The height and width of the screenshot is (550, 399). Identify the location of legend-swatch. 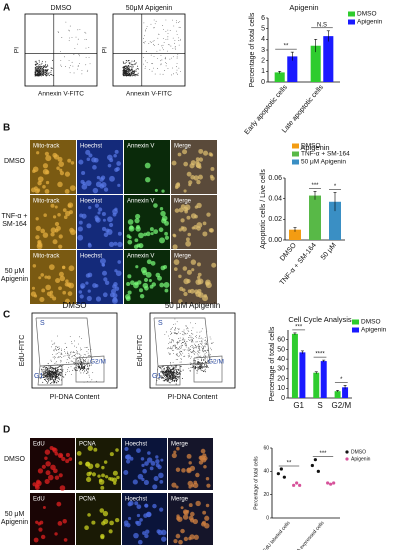
(351, 22).